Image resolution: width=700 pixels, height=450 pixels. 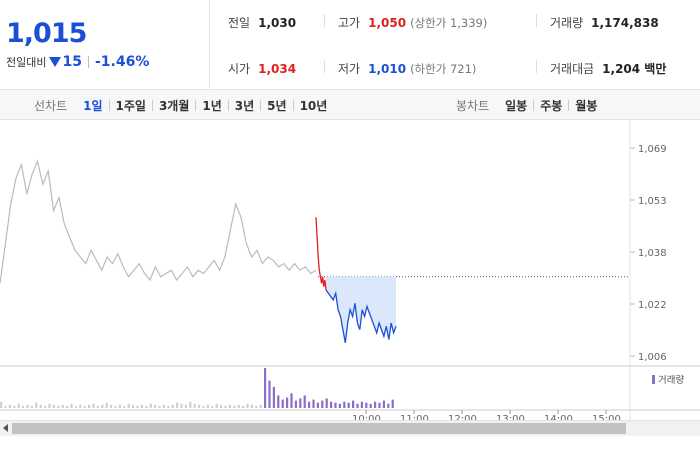 What do you see at coordinates (652, 357) in the screenshot?
I see `y-tick-label: 1,006` at bounding box center [652, 357].